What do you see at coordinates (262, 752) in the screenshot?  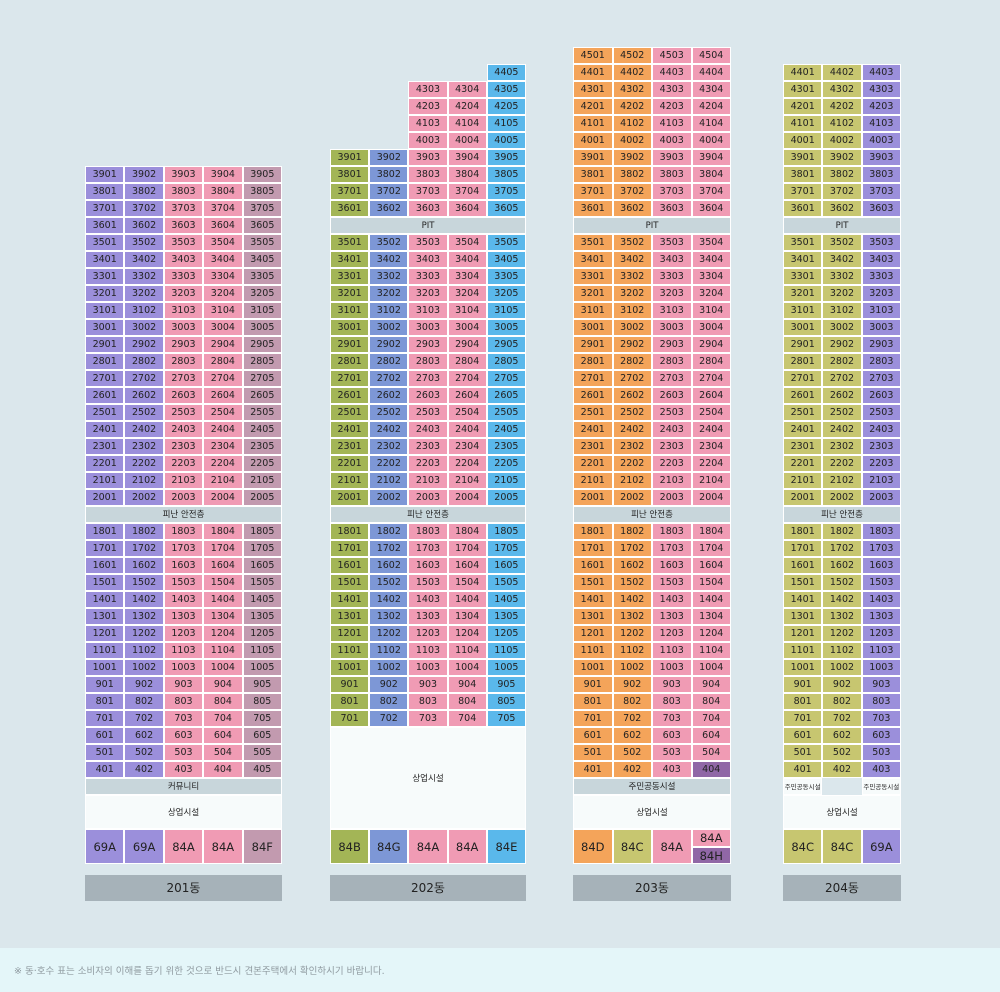 I see `unit-cell: 505` at bounding box center [262, 752].